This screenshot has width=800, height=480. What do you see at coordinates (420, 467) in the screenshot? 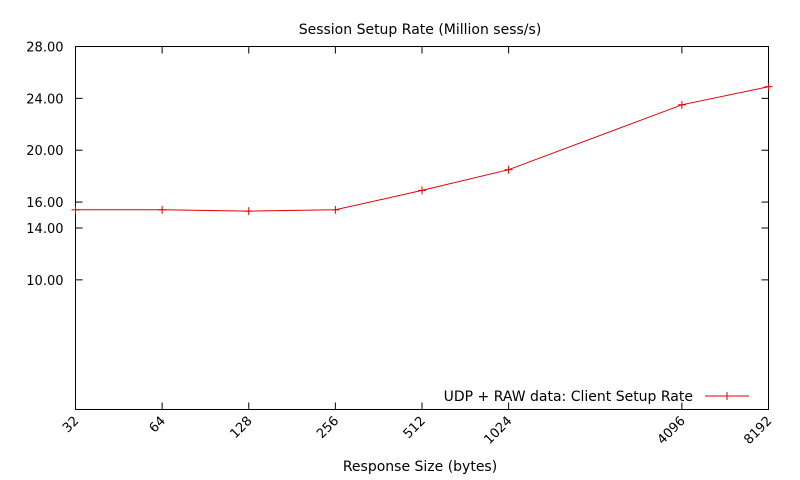
I see `x-axis-label: Response Size (bytes)` at bounding box center [420, 467].